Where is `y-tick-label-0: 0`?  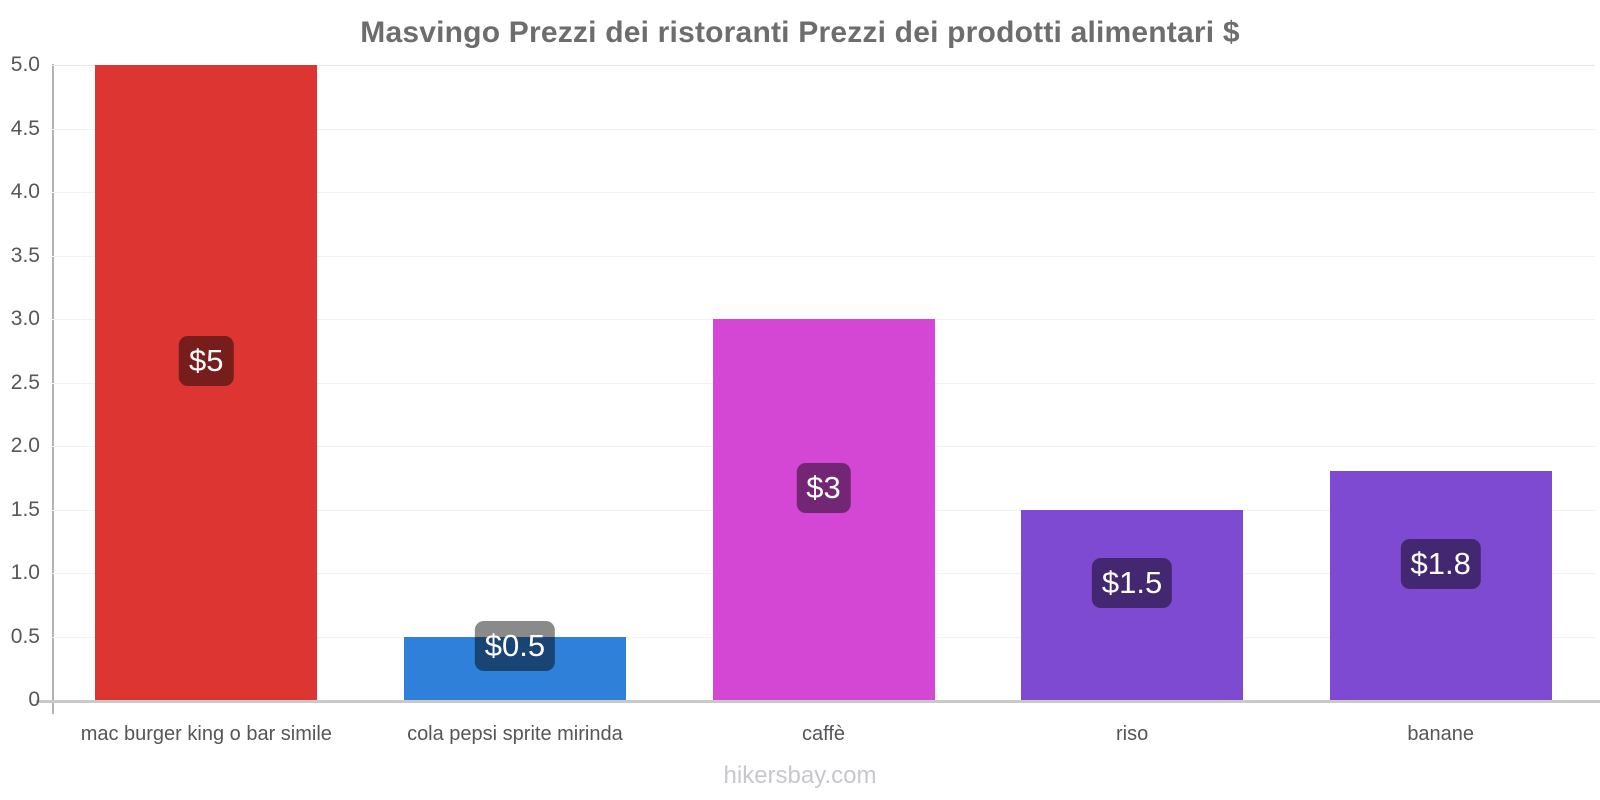
y-tick-label-0: 0 is located at coordinates (34, 699).